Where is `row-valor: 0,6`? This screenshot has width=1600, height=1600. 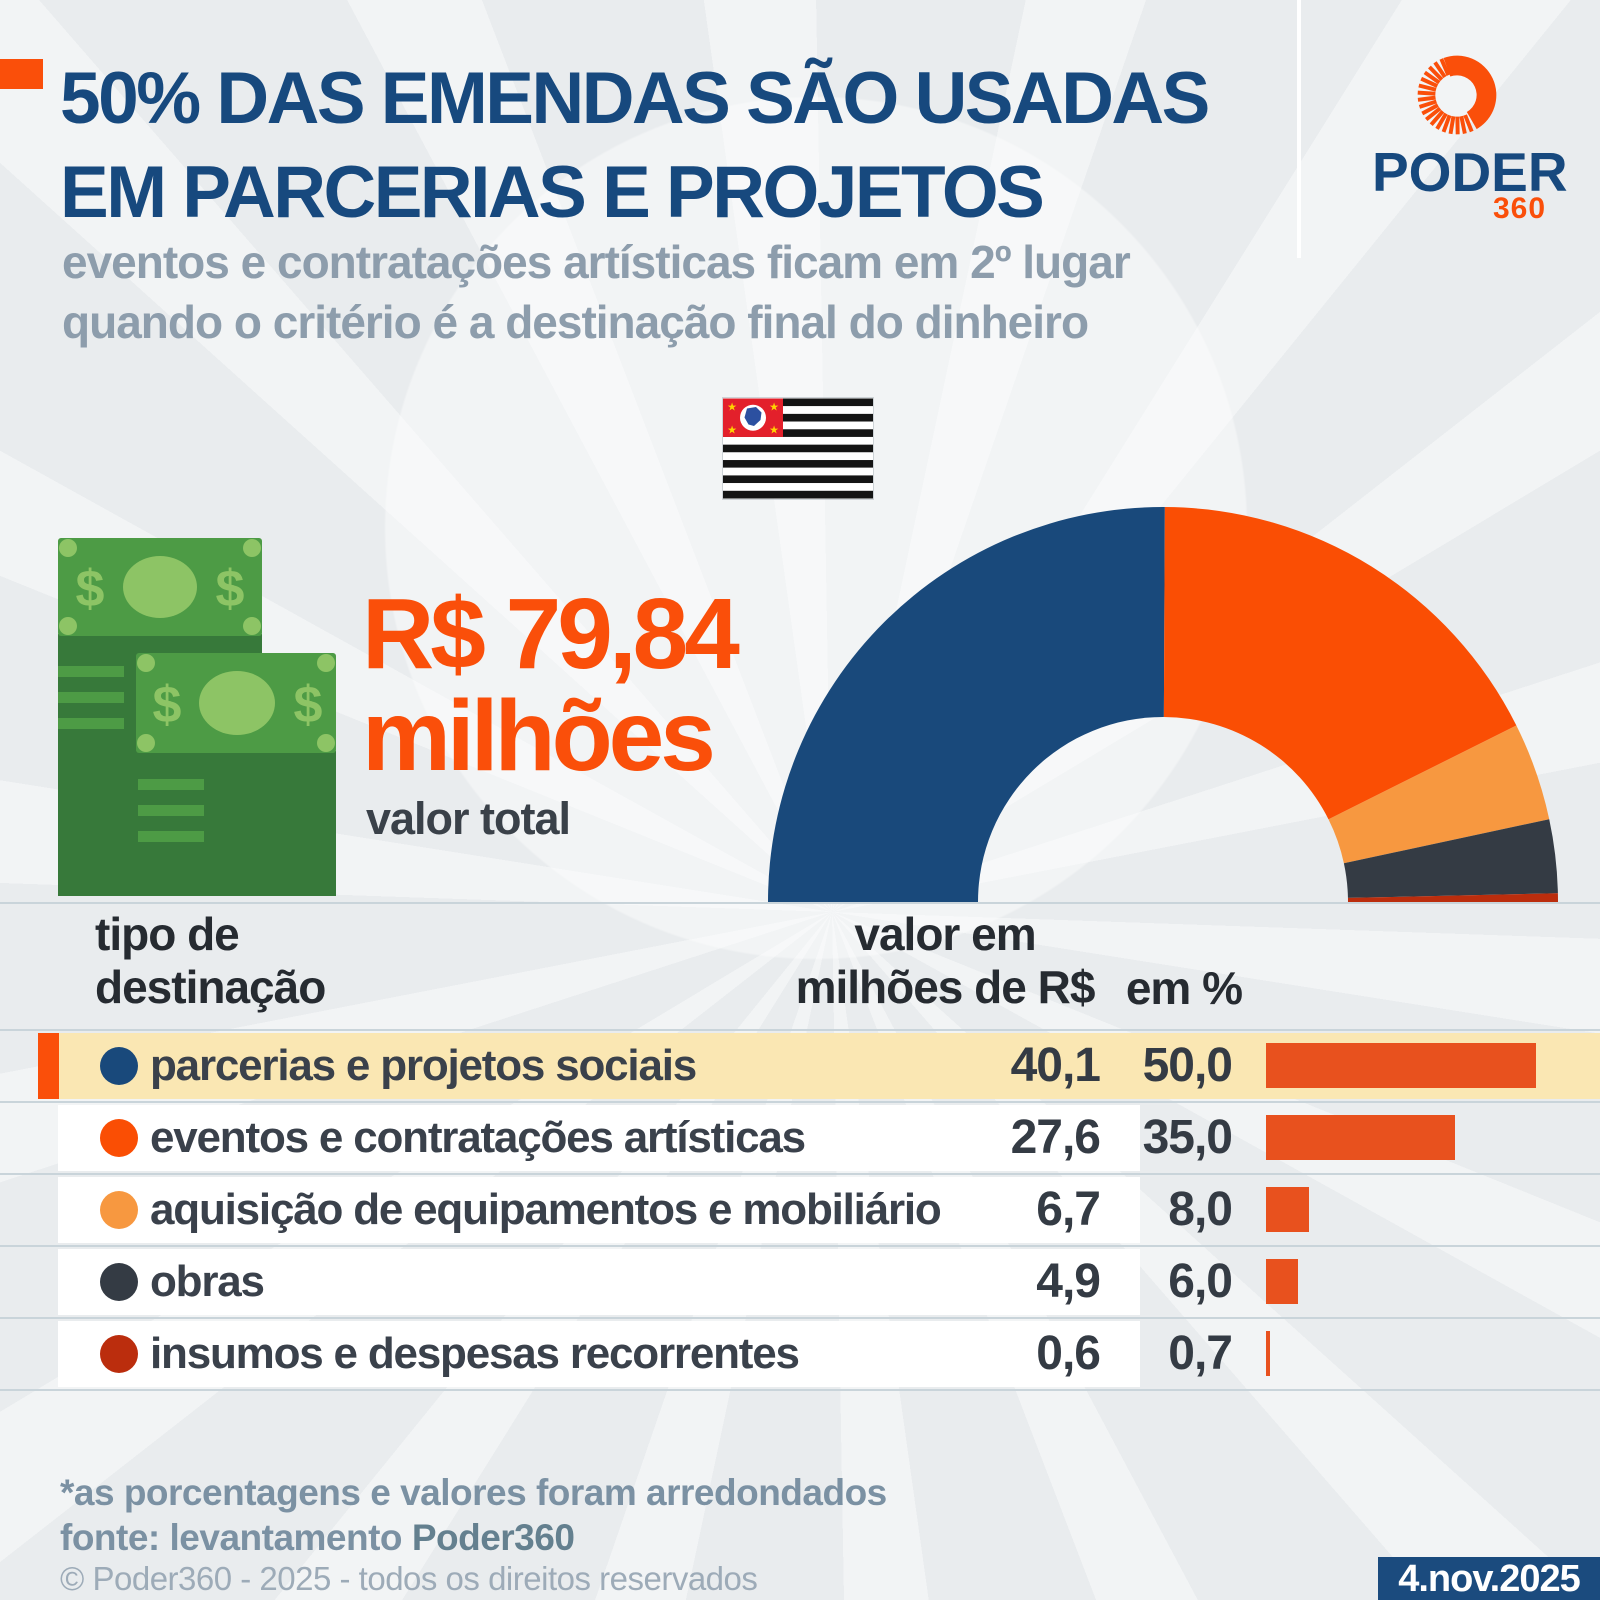 row-valor: 0,6 is located at coordinates (1068, 1353).